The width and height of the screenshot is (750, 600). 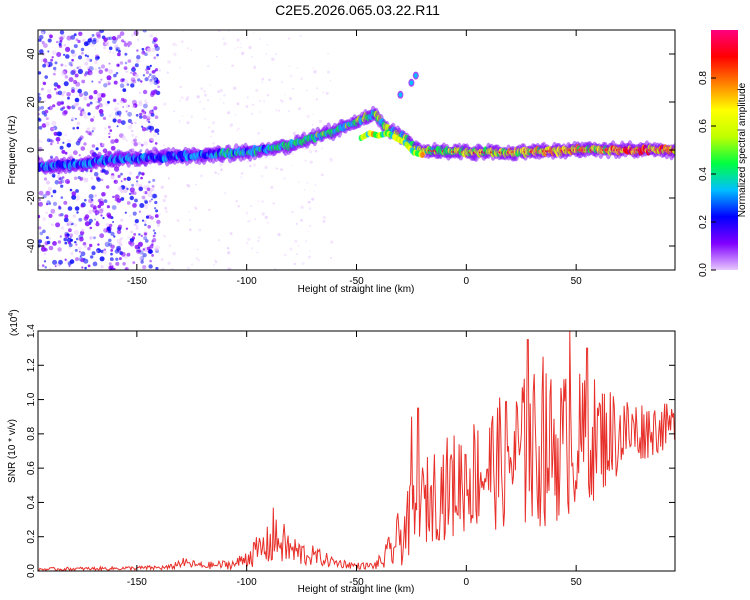 I want to click on colorbar-gradient, so click(x=724, y=150).